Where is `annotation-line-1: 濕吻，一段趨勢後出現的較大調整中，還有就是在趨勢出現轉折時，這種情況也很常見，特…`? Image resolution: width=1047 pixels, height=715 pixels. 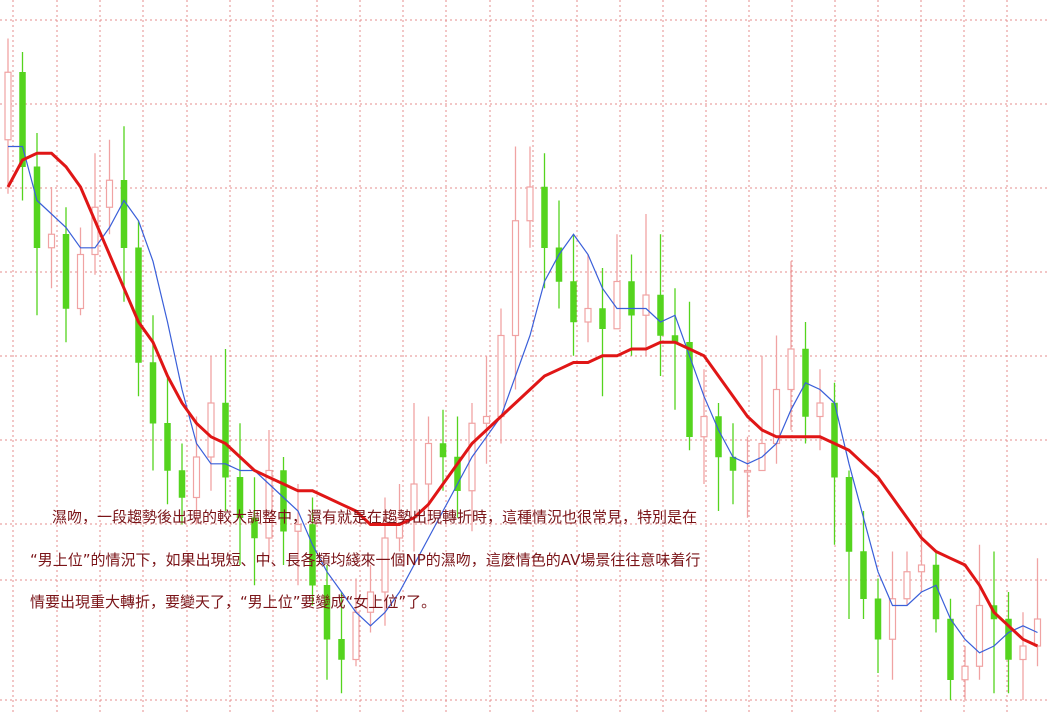 annotation-line-1: 濕吻，一段趨勢後出現的較大調整中，還有就是在趨勢出現轉折時，這種情況也很常見，特… is located at coordinates (375, 517).